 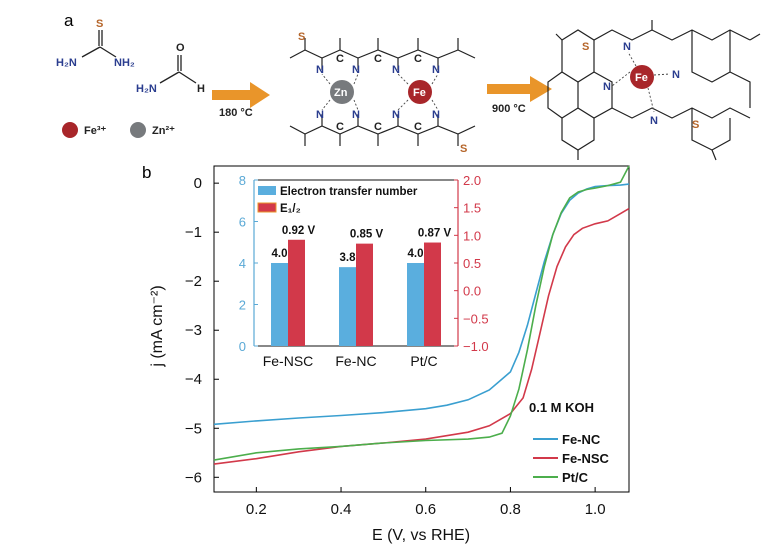 I want to click on formamide-oxygen: O, so click(x=180, y=48).